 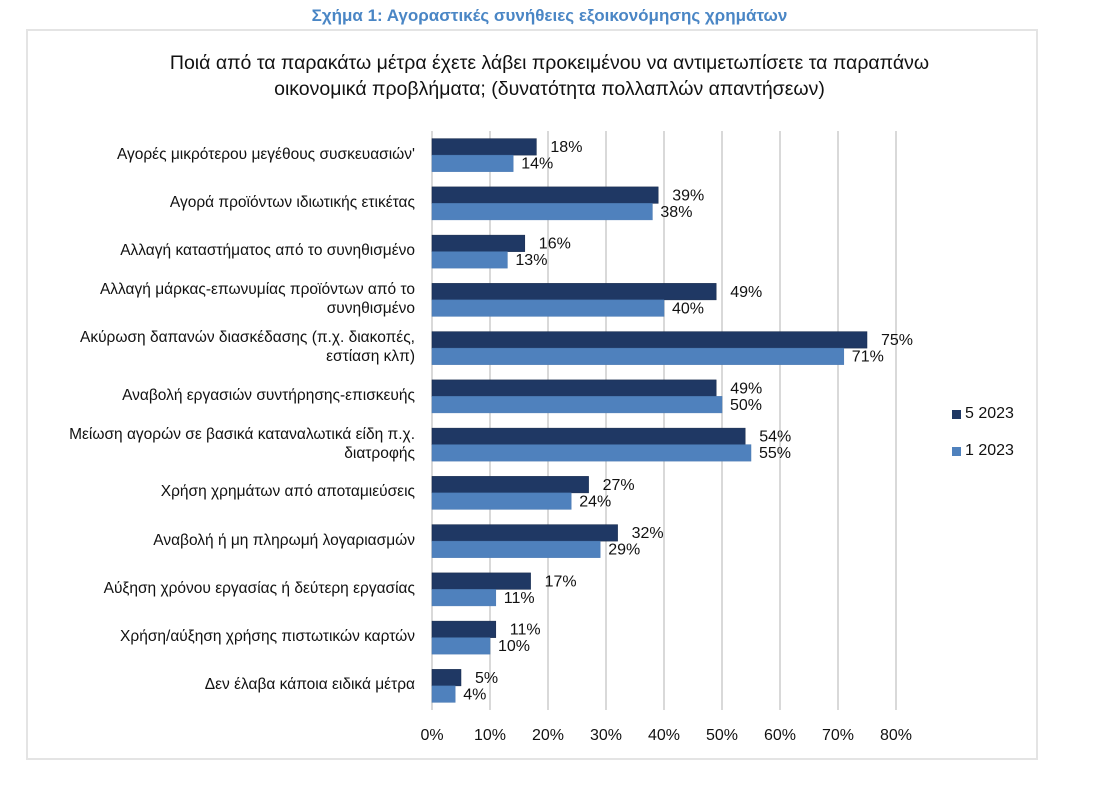 What do you see at coordinates (595, 501) in the screenshot?
I see `data-label: 24%` at bounding box center [595, 501].